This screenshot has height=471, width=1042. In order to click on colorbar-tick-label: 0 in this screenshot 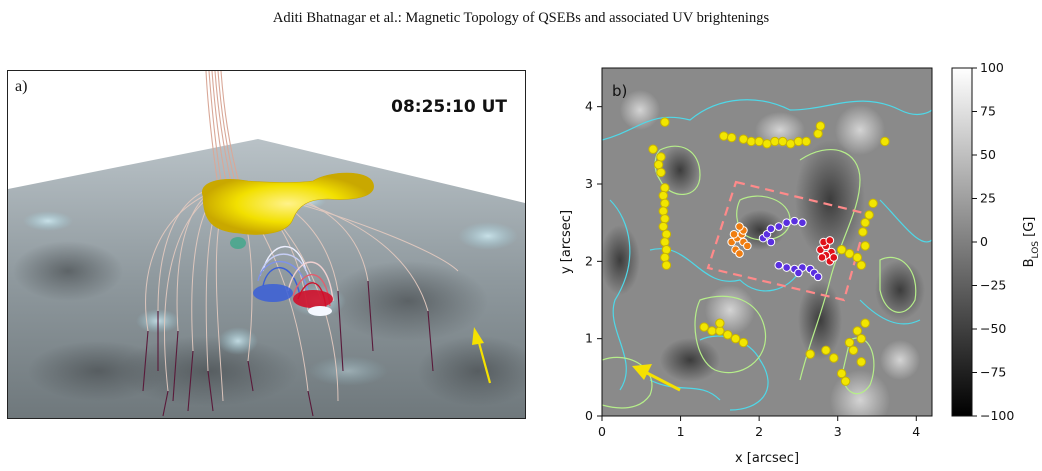, I will do `click(984, 241)`.